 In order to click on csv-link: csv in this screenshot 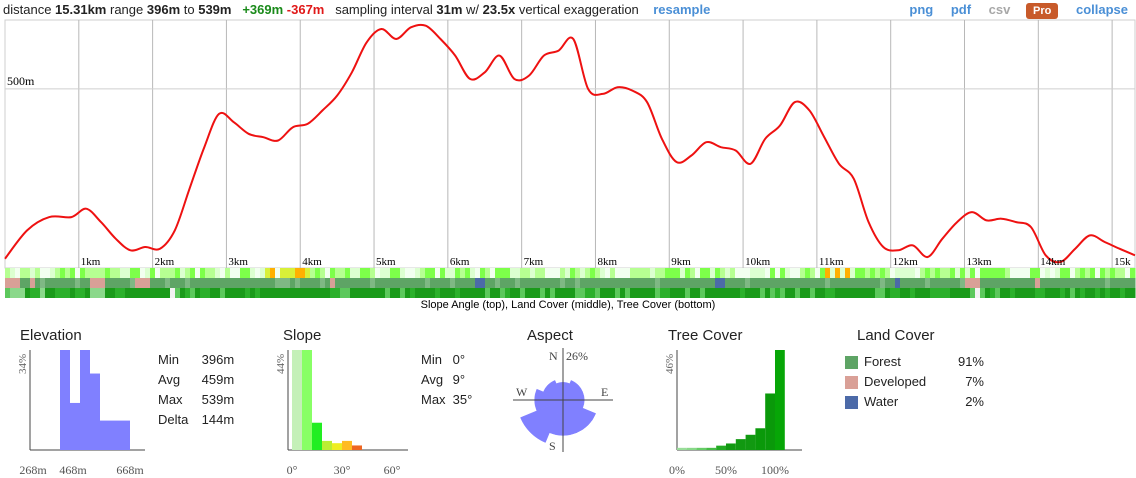, I will do `click(999, 9)`.